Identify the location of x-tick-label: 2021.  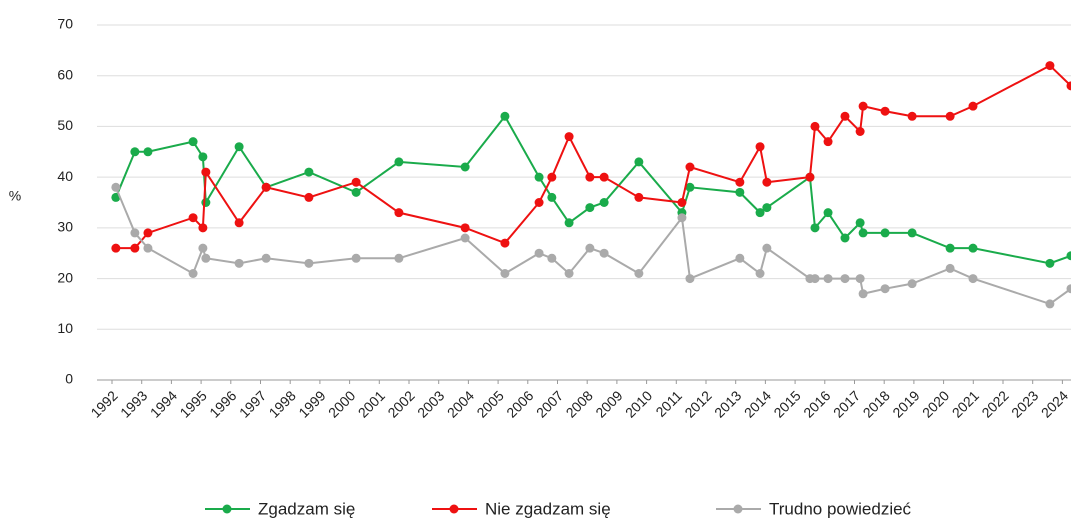
(965, 403).